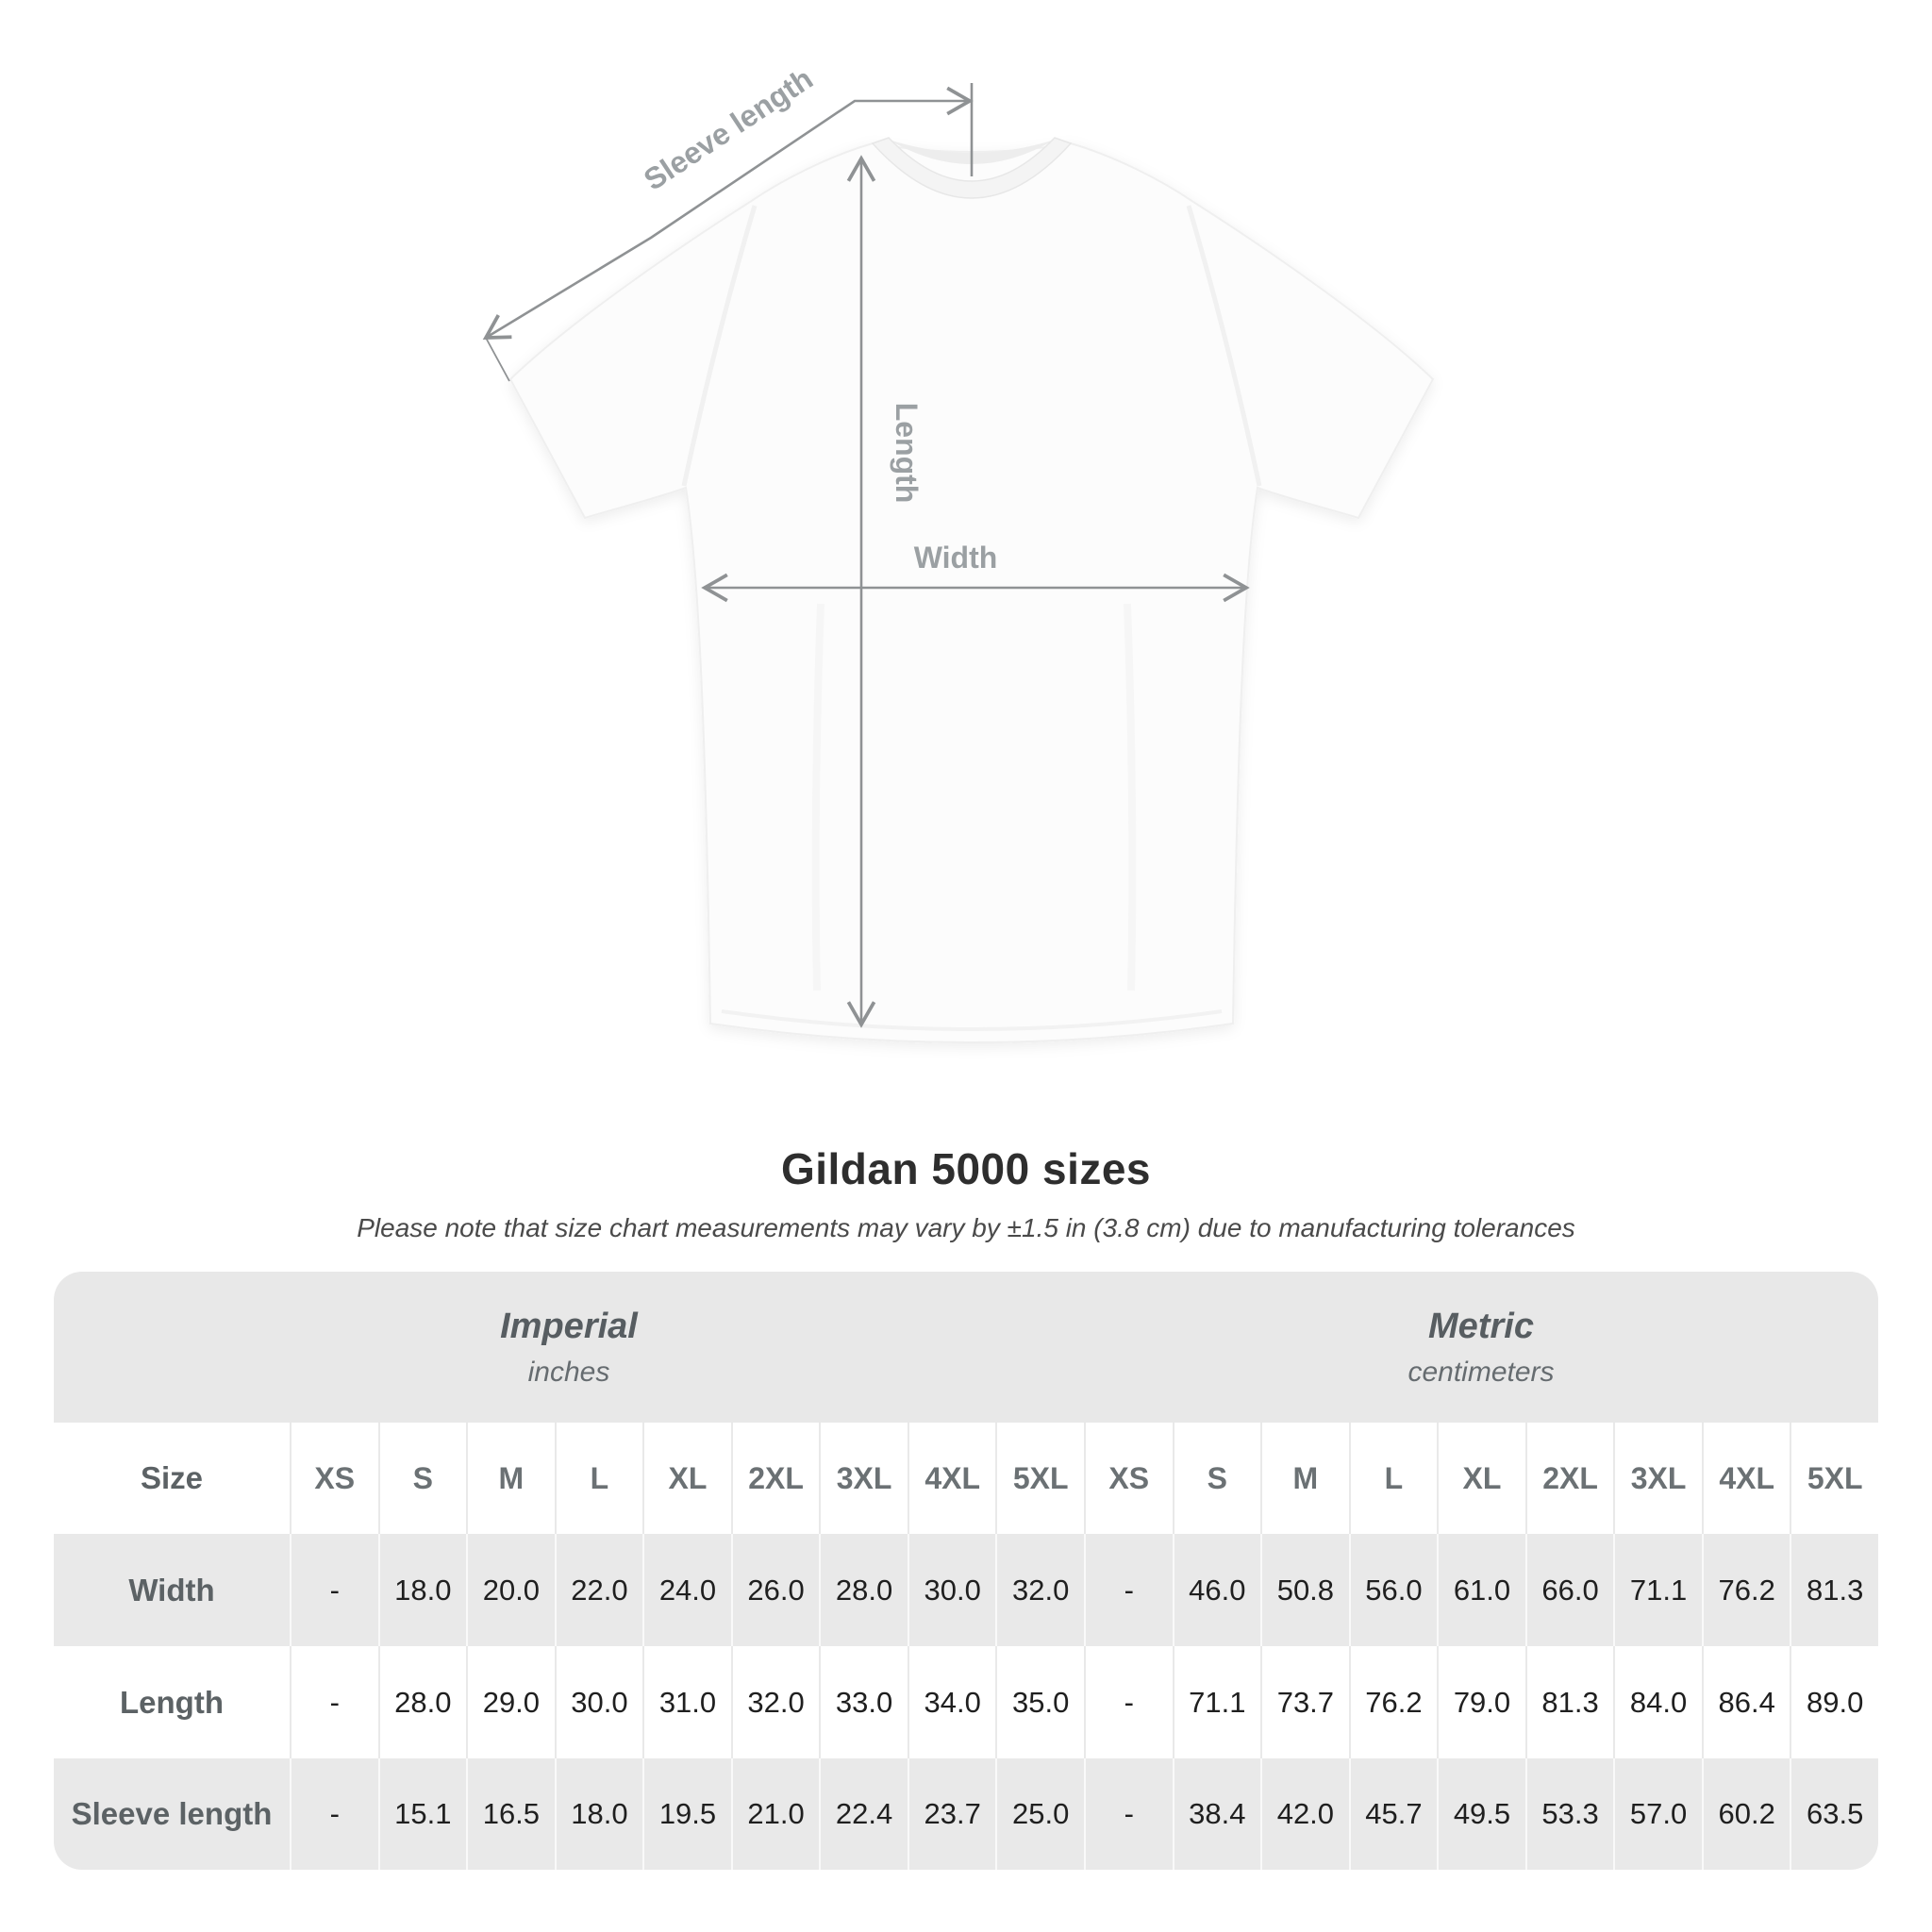  What do you see at coordinates (511, 1702) in the screenshot?
I see `length-m-in: 29.0` at bounding box center [511, 1702].